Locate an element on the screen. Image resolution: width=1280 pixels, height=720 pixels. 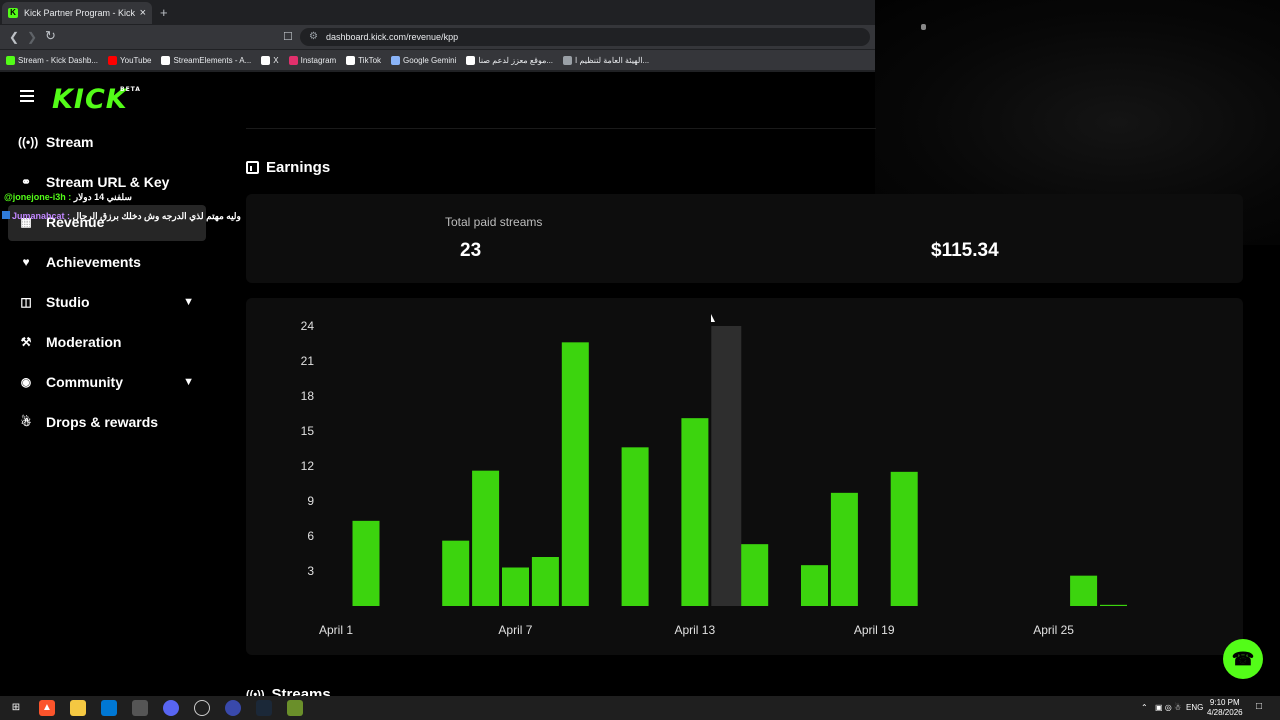
bookmark-label: YouTube is located at coordinates (136, 60).